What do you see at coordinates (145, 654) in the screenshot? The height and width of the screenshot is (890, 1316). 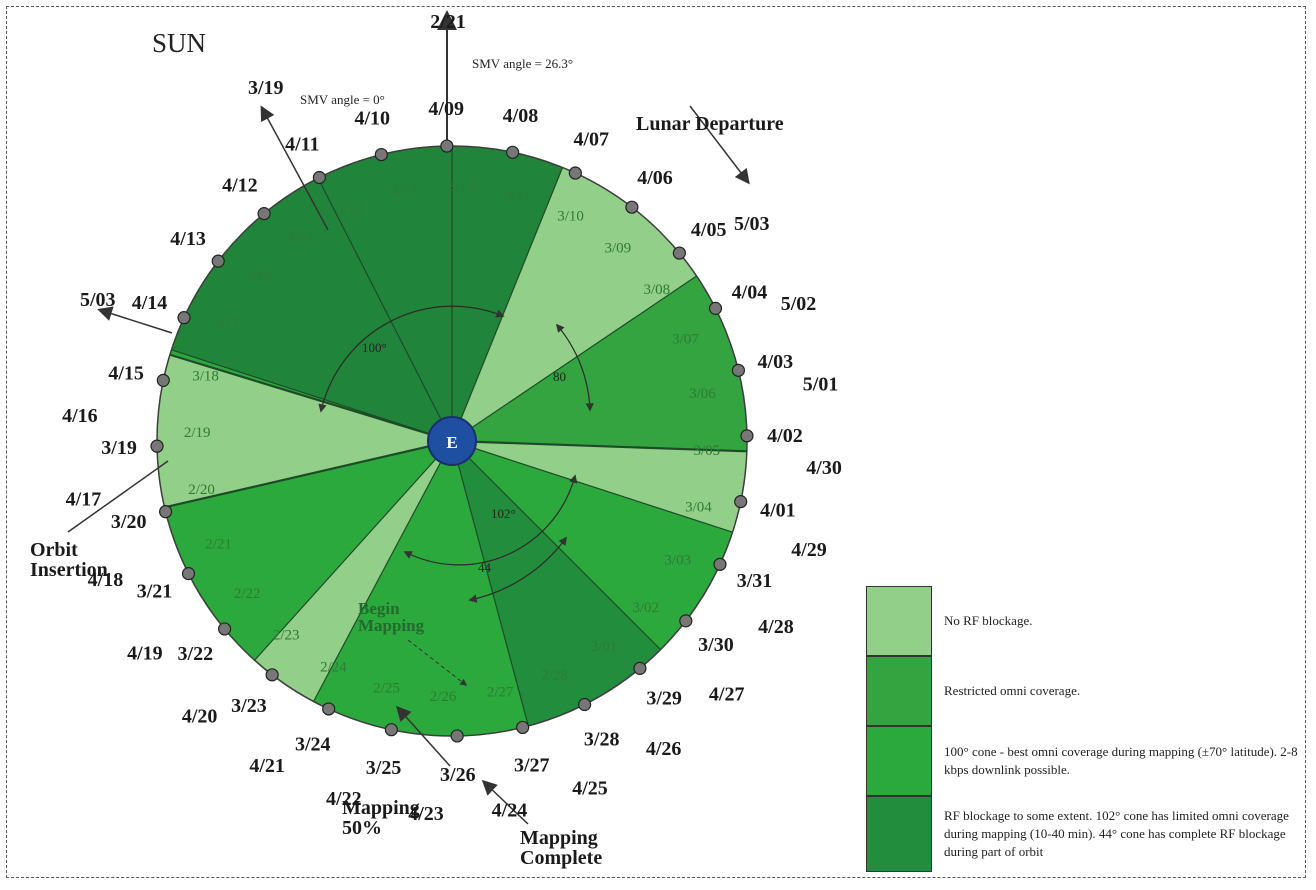 I see `far-date-label: 4/19` at bounding box center [145, 654].